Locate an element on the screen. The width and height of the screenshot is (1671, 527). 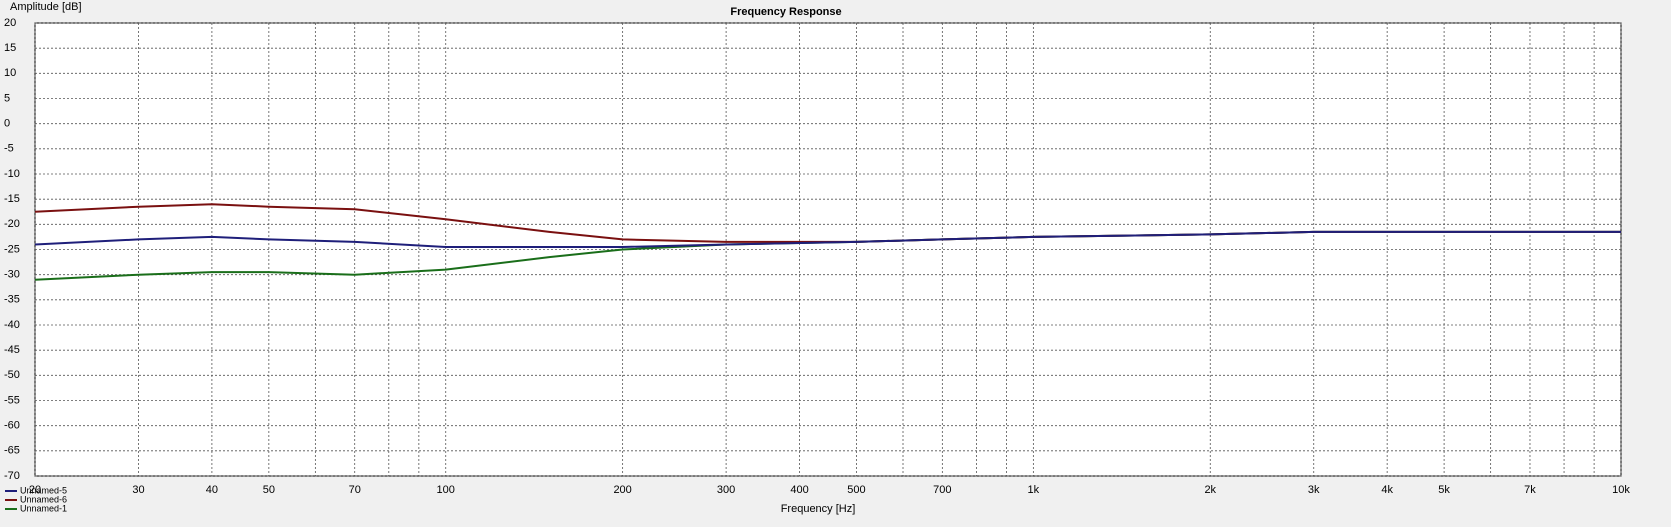
y-tick-label: 0 is located at coordinates (7, 124).